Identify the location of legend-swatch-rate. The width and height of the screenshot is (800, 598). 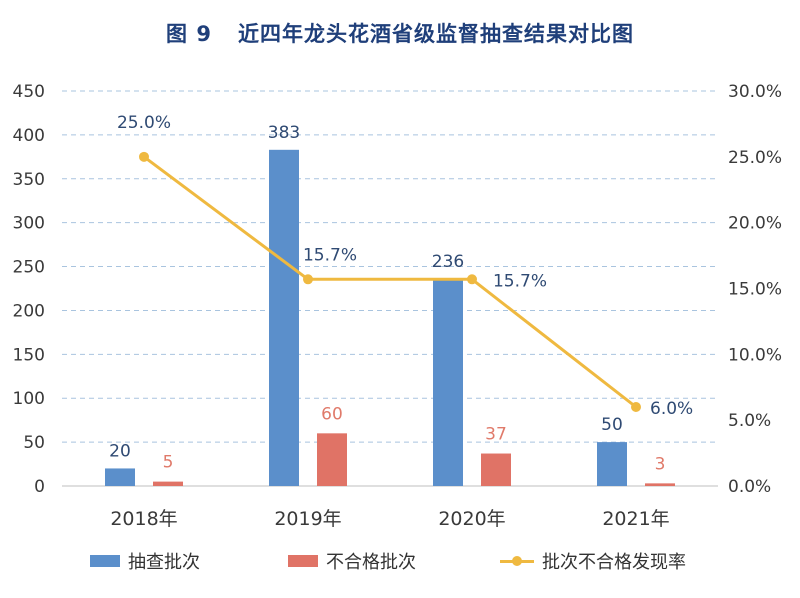
(517, 561).